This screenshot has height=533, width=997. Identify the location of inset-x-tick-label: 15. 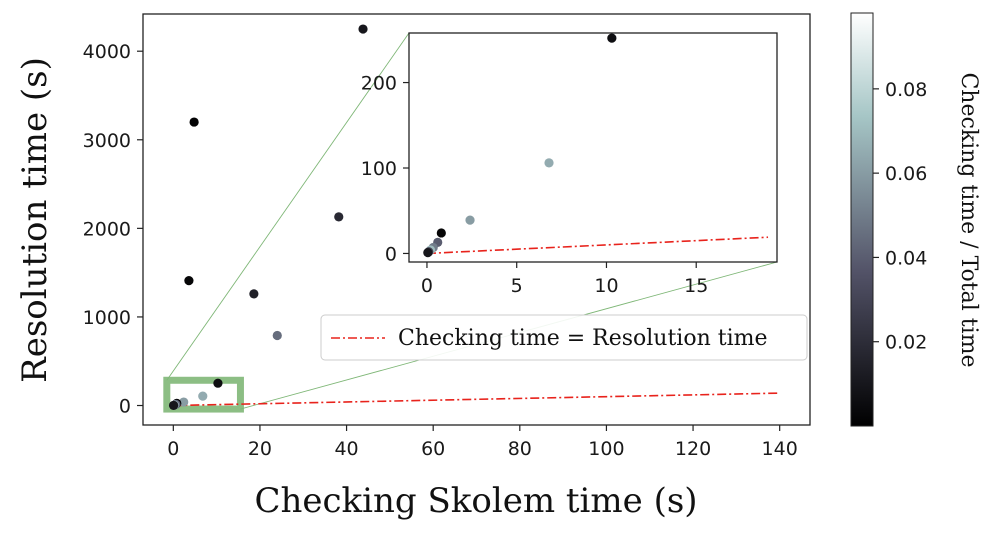
(696, 286).